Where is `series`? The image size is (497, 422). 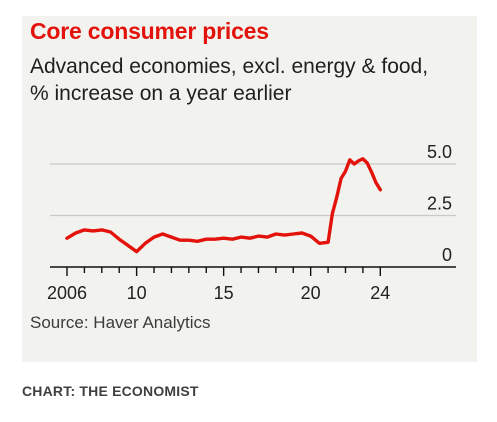 series is located at coordinates (223, 205).